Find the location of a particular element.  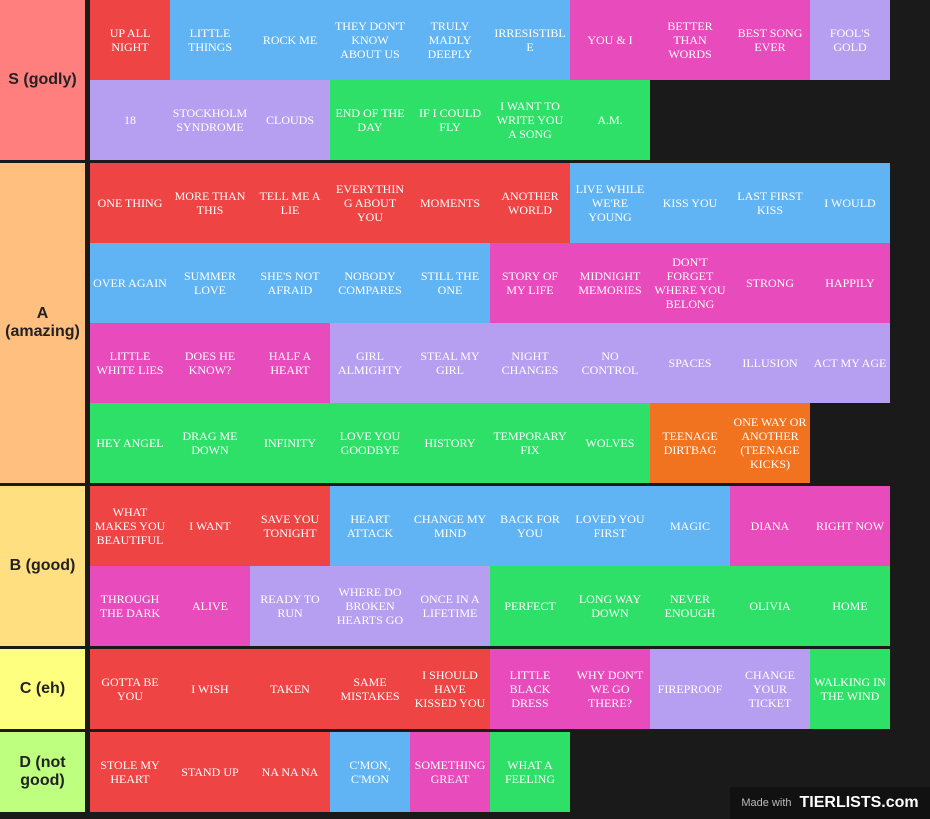

song-tile: DIANA is located at coordinates (770, 526).